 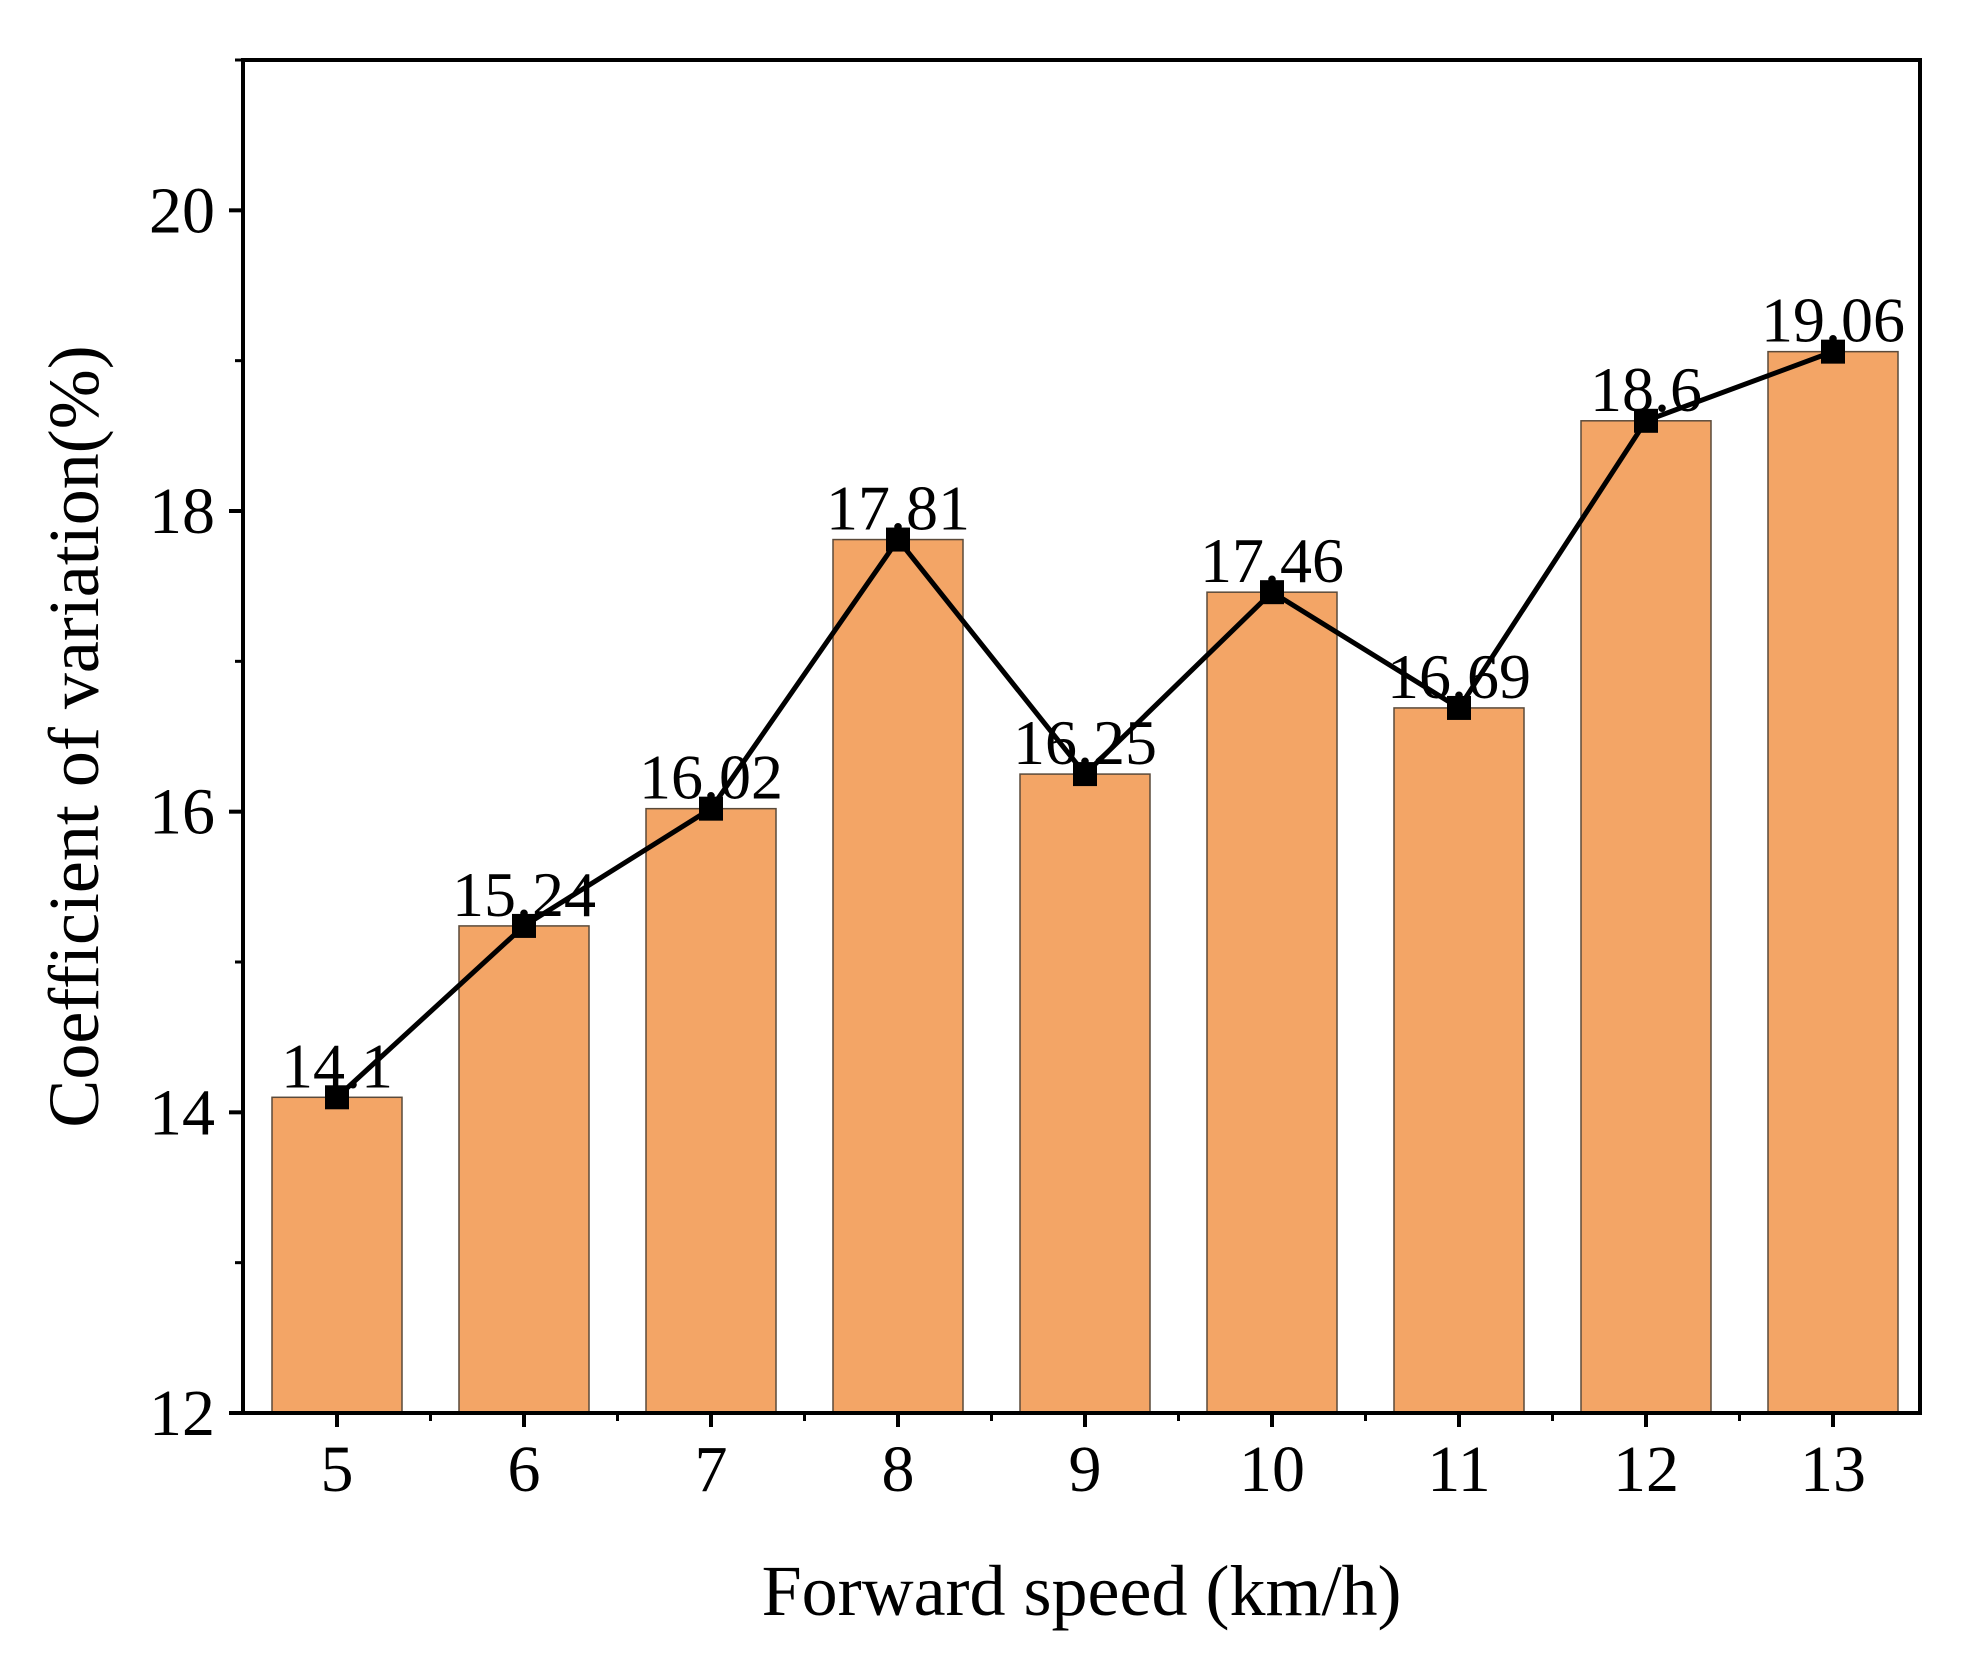 I want to click on x-tick-label-12: 12, so click(x=1646, y=1469).